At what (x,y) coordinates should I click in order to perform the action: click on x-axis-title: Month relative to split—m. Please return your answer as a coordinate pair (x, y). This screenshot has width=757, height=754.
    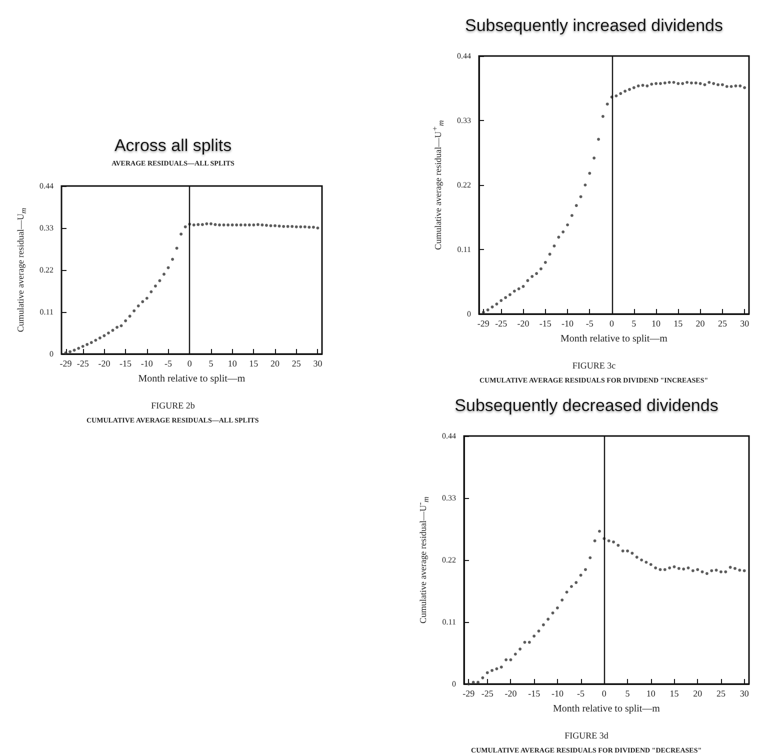
    Looking at the image, I should click on (192, 379).